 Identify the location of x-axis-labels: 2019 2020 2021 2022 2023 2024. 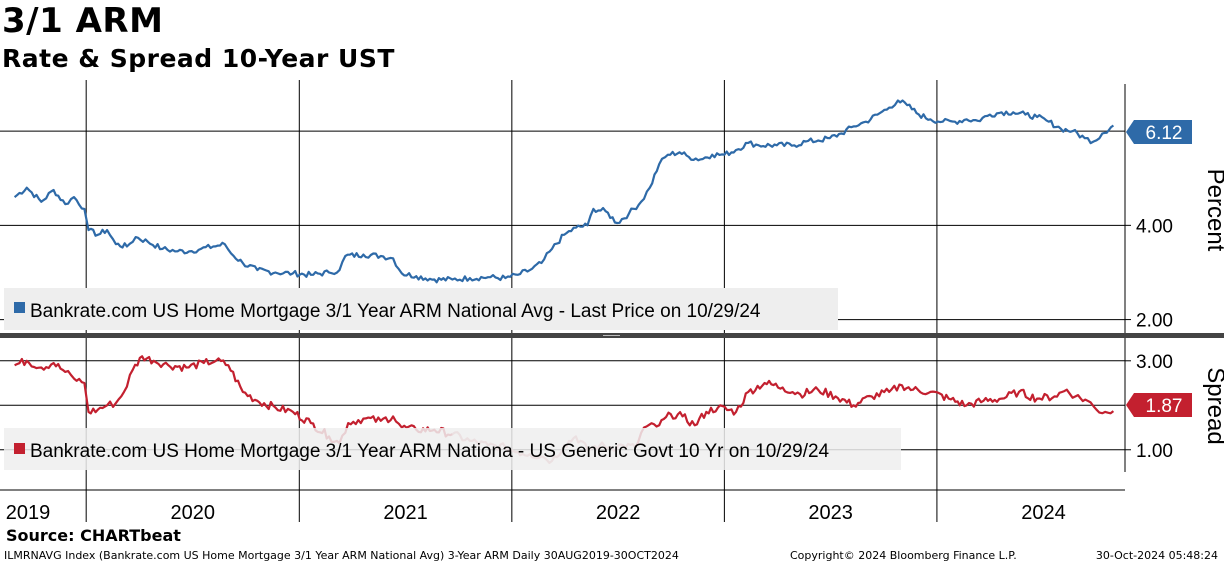
(536, 513).